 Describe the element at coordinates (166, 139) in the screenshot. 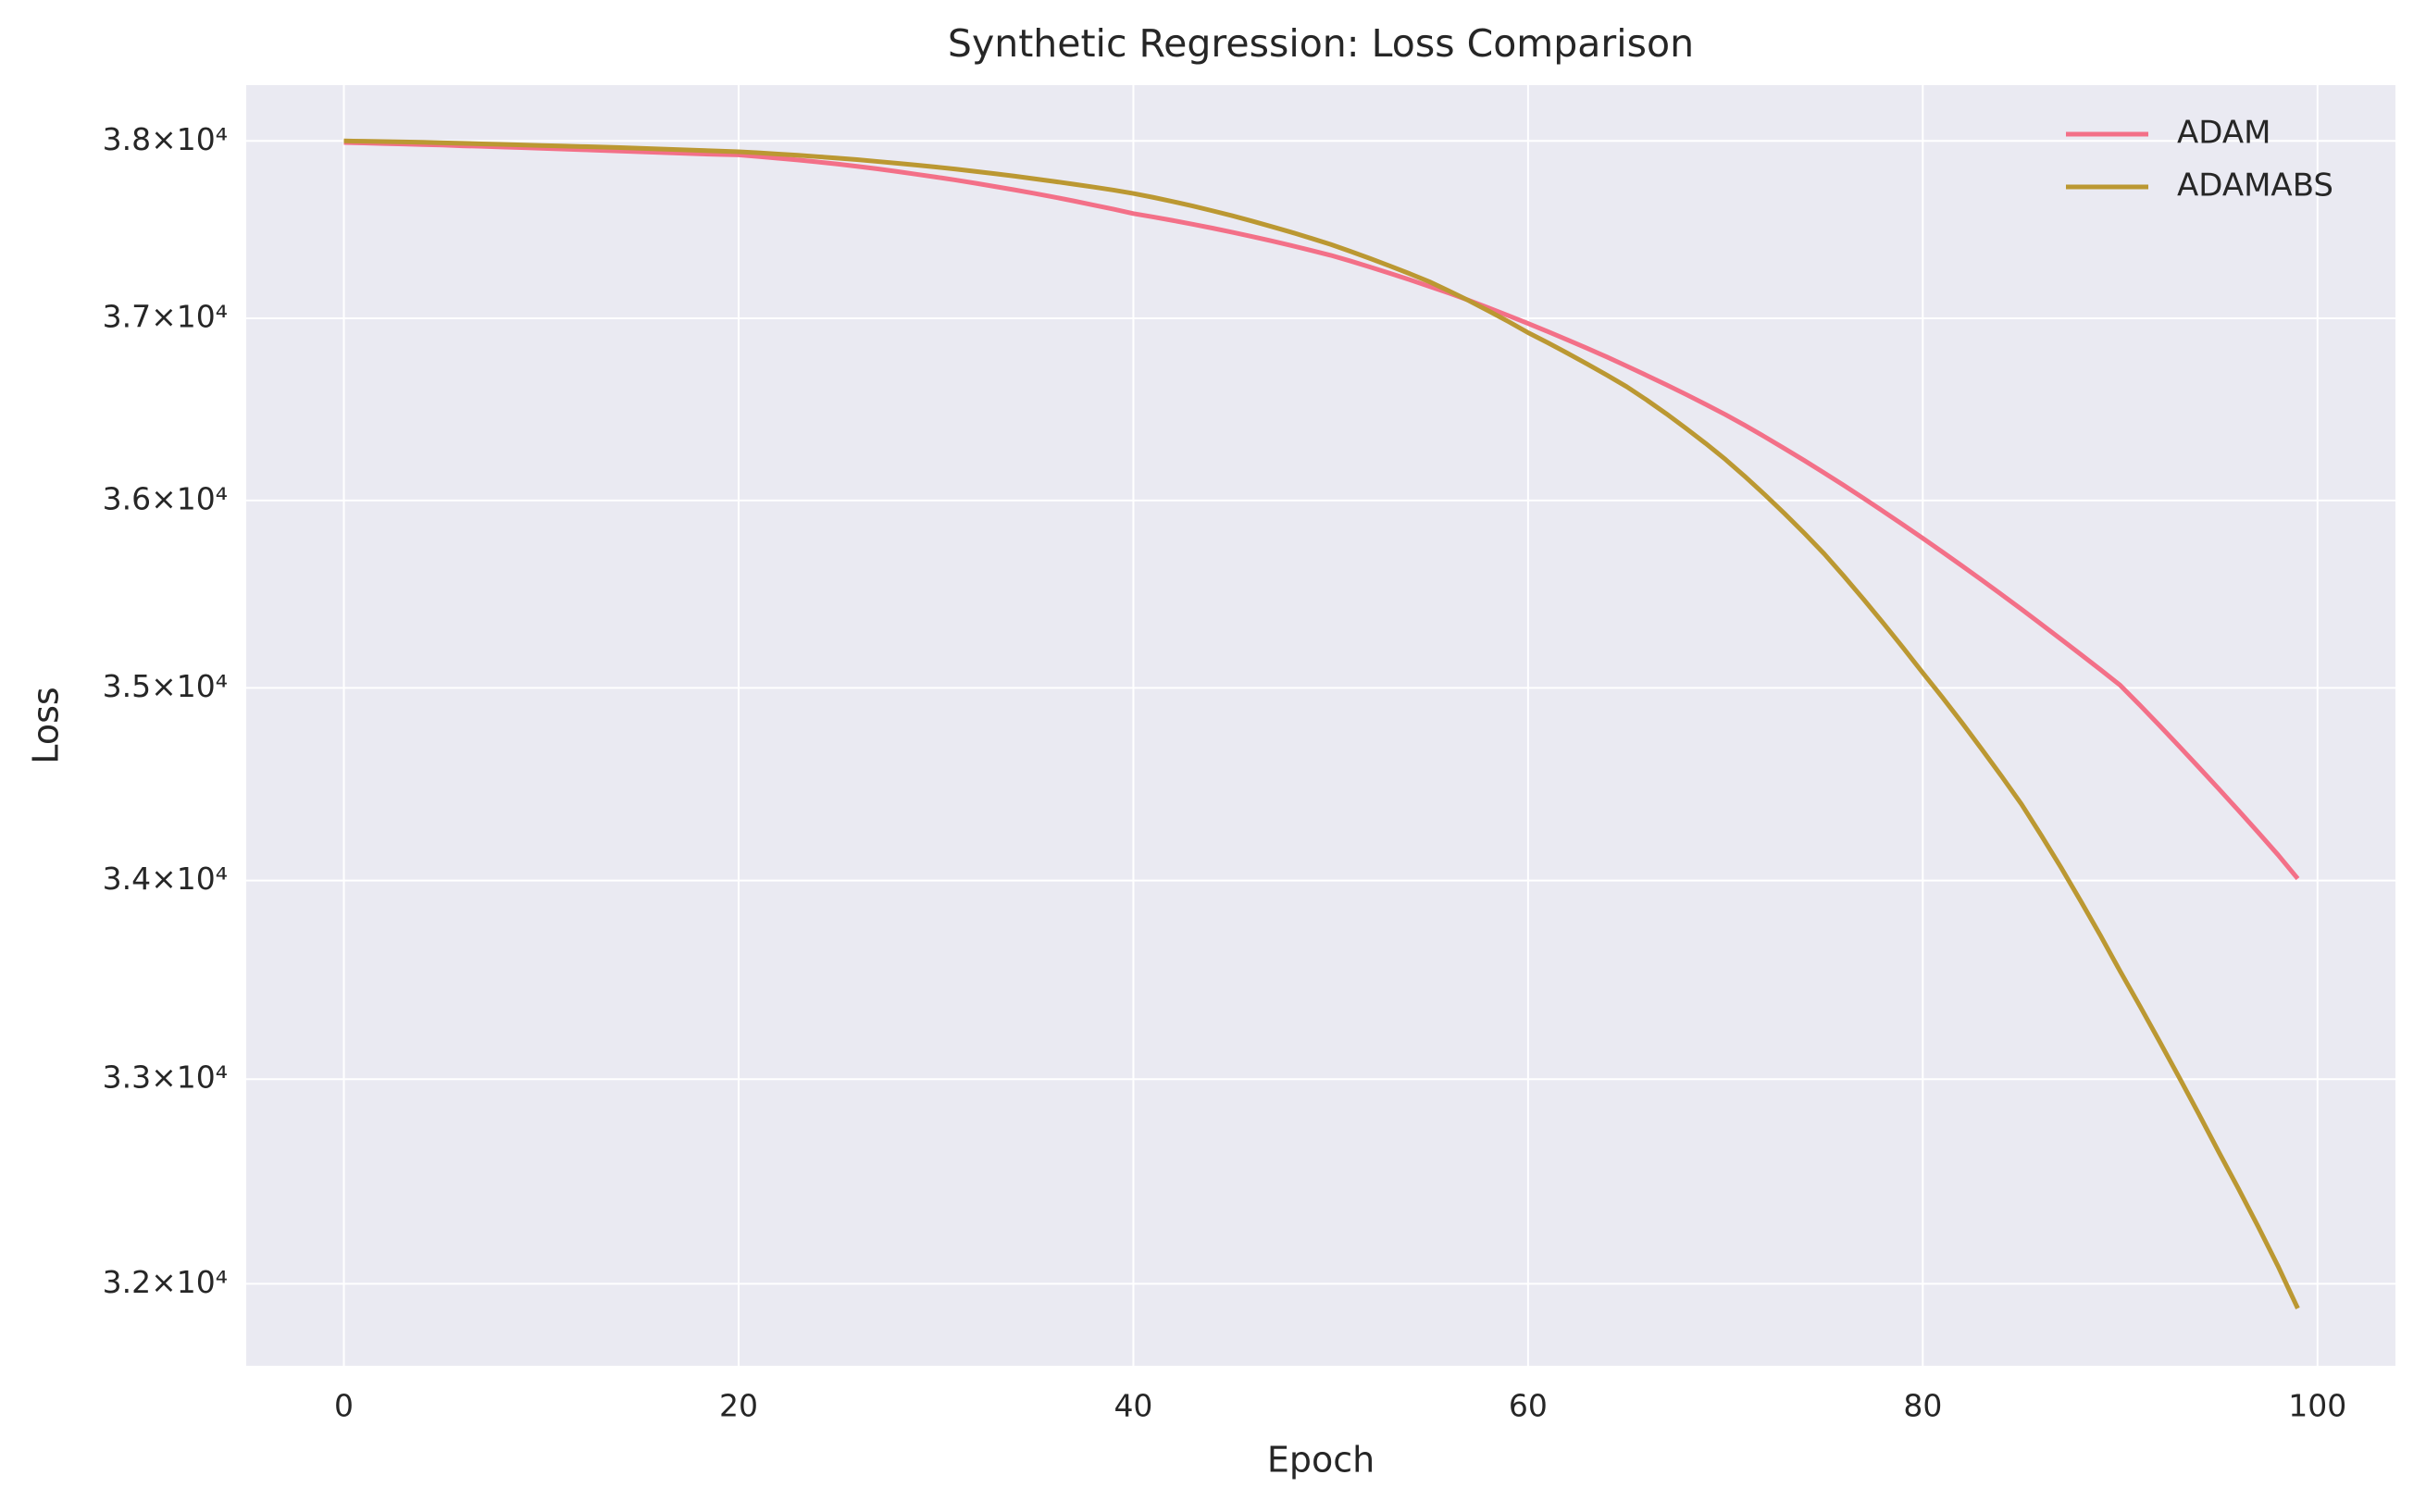

I see `y-tick-label: 3.8×10⁴` at that location.